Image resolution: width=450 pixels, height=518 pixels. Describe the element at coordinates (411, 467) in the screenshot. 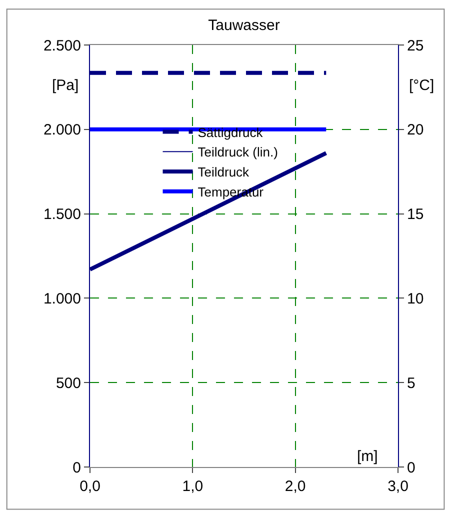

I see `y2-tick-label: 0` at that location.